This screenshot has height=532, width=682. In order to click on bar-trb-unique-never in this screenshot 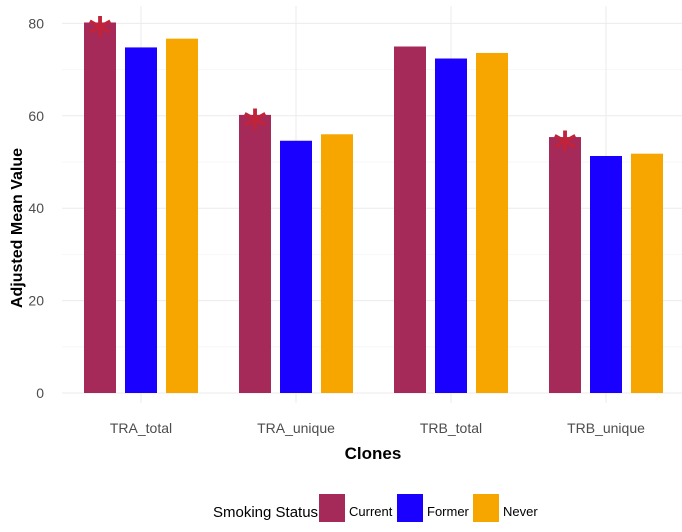, I will do `click(647, 273)`.